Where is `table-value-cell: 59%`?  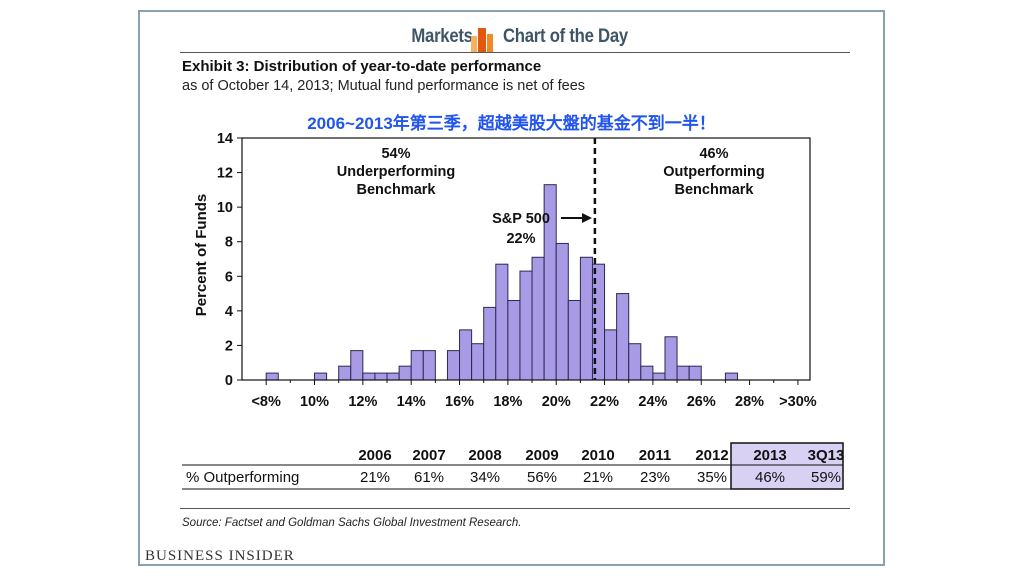
table-value-cell: 59% is located at coordinates (826, 477).